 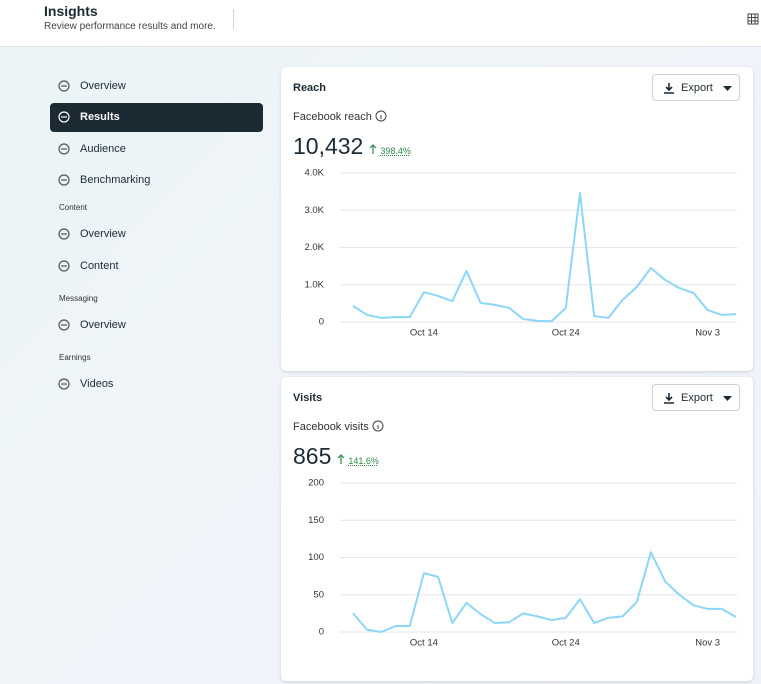 What do you see at coordinates (328, 146) in the screenshot?
I see `metric-total: 10,432` at bounding box center [328, 146].